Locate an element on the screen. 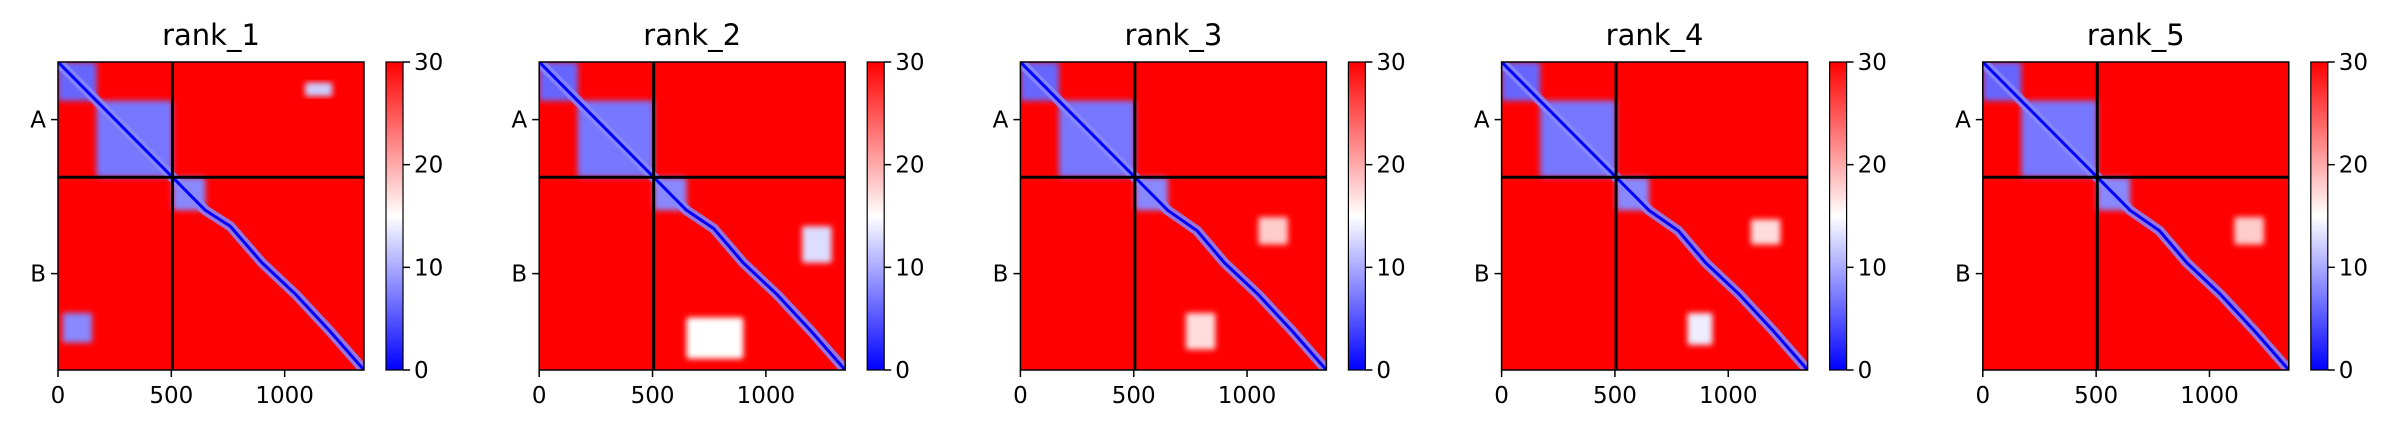 The width and height of the screenshot is (2401, 442). panel-title: rank_2 is located at coordinates (692, 35).